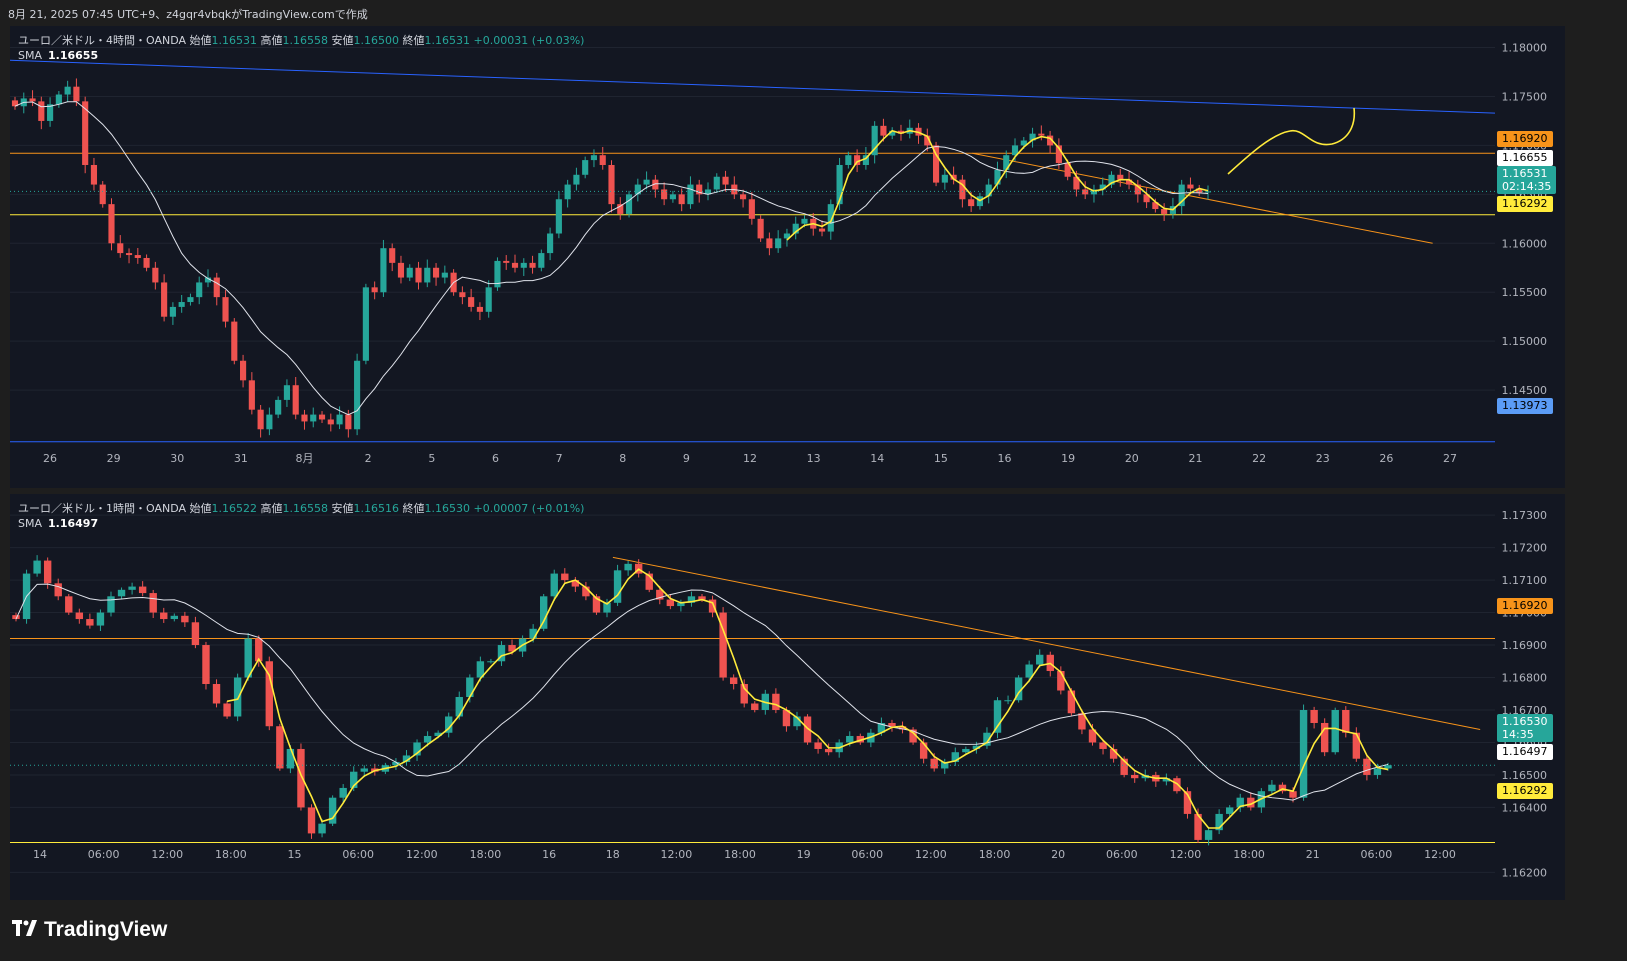  I want to click on x-tick-label: 6, so click(495, 458).